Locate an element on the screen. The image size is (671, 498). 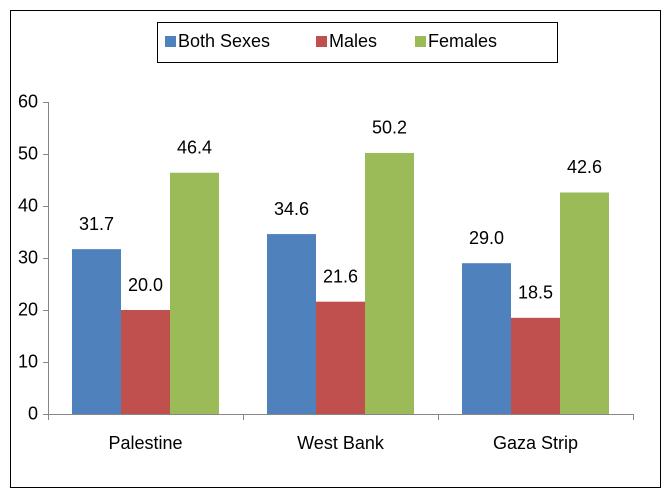
x-tick-label: Palestine is located at coordinates (145, 443).